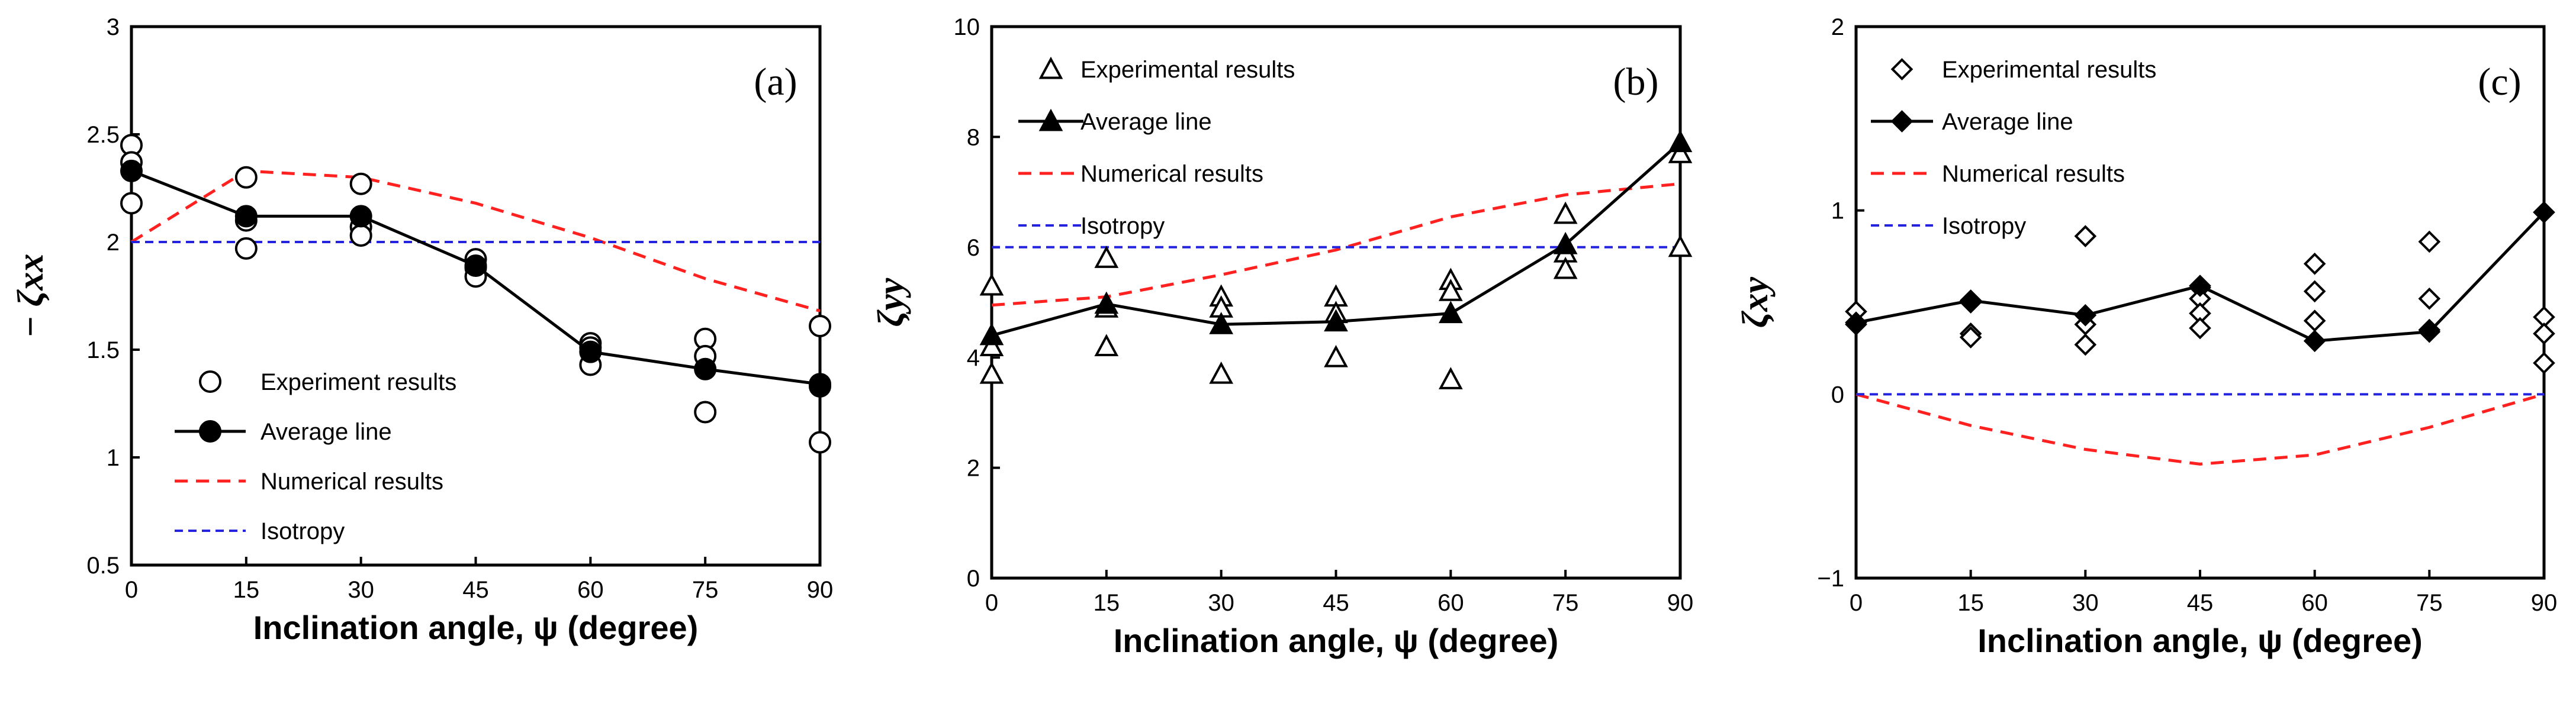 Image resolution: width=2576 pixels, height=713 pixels. I want to click on panel-tag: (c), so click(2500, 82).